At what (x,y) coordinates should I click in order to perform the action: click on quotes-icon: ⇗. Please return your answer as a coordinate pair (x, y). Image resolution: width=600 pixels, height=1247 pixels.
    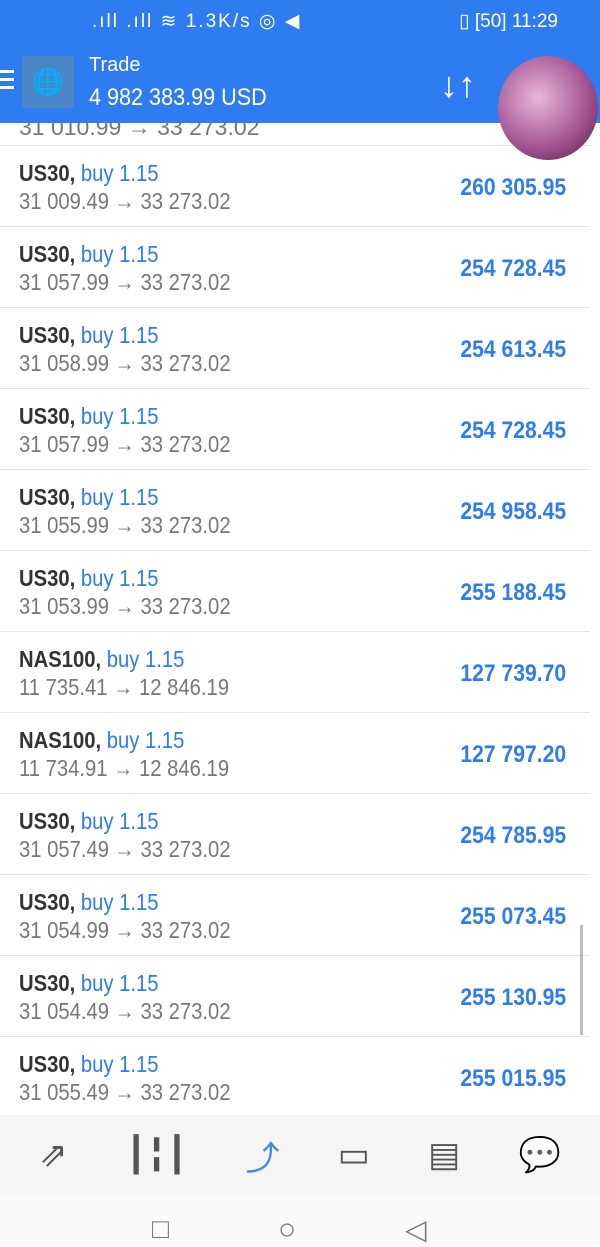
    Looking at the image, I should click on (53, 1155).